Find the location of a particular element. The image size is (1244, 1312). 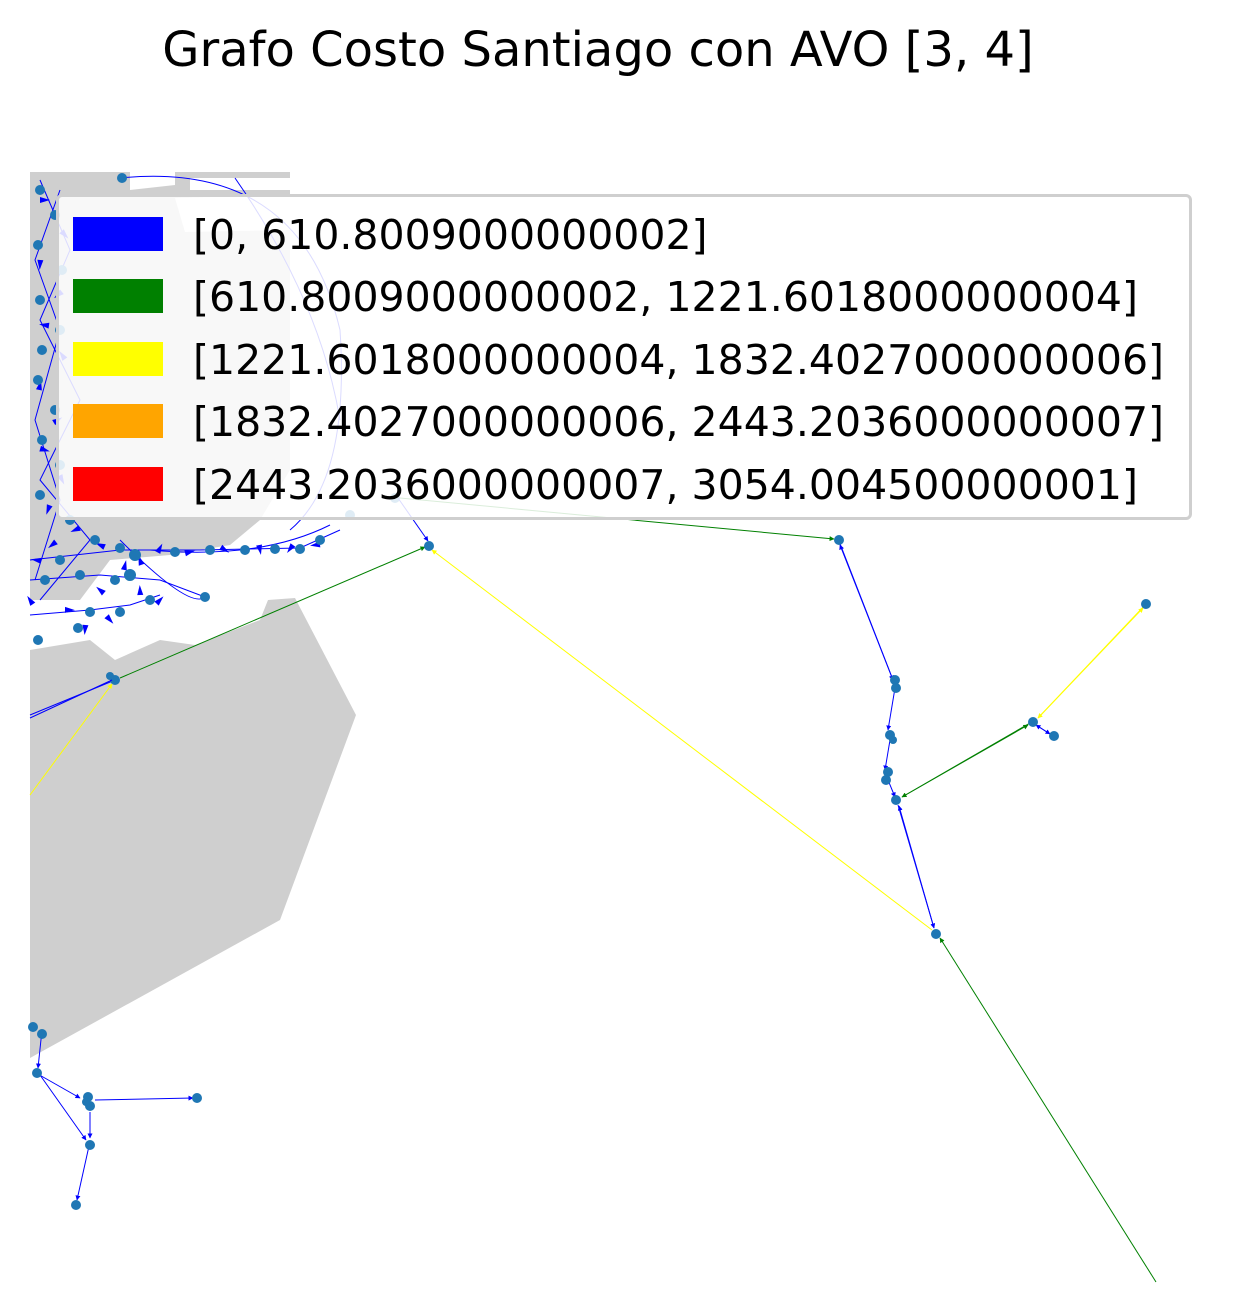

edge-yellow-3b is located at coordinates (1090, 663).